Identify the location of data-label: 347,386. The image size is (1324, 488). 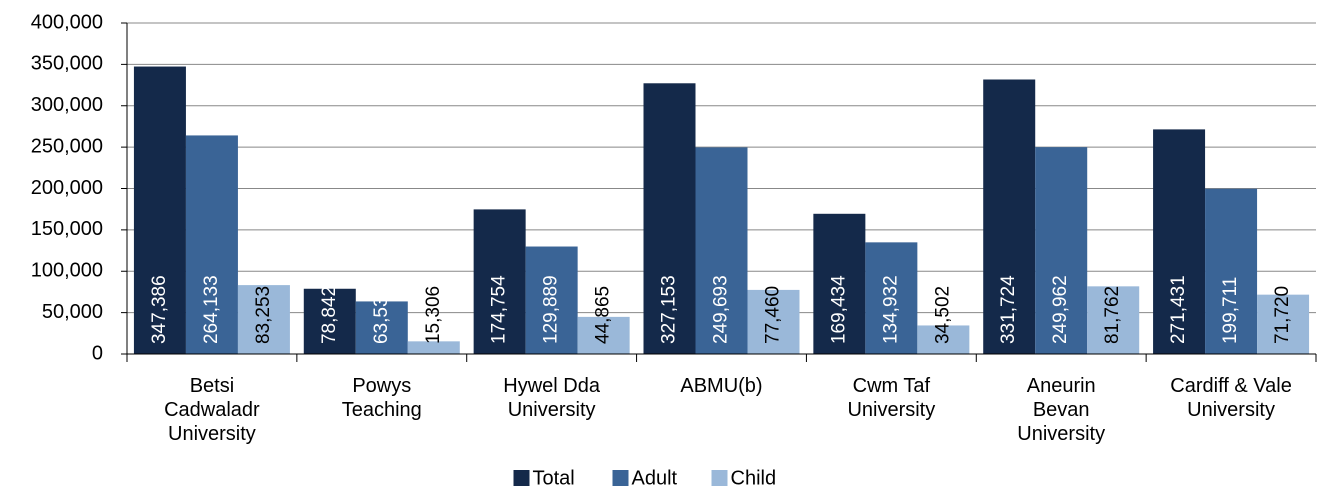
(159, 309).